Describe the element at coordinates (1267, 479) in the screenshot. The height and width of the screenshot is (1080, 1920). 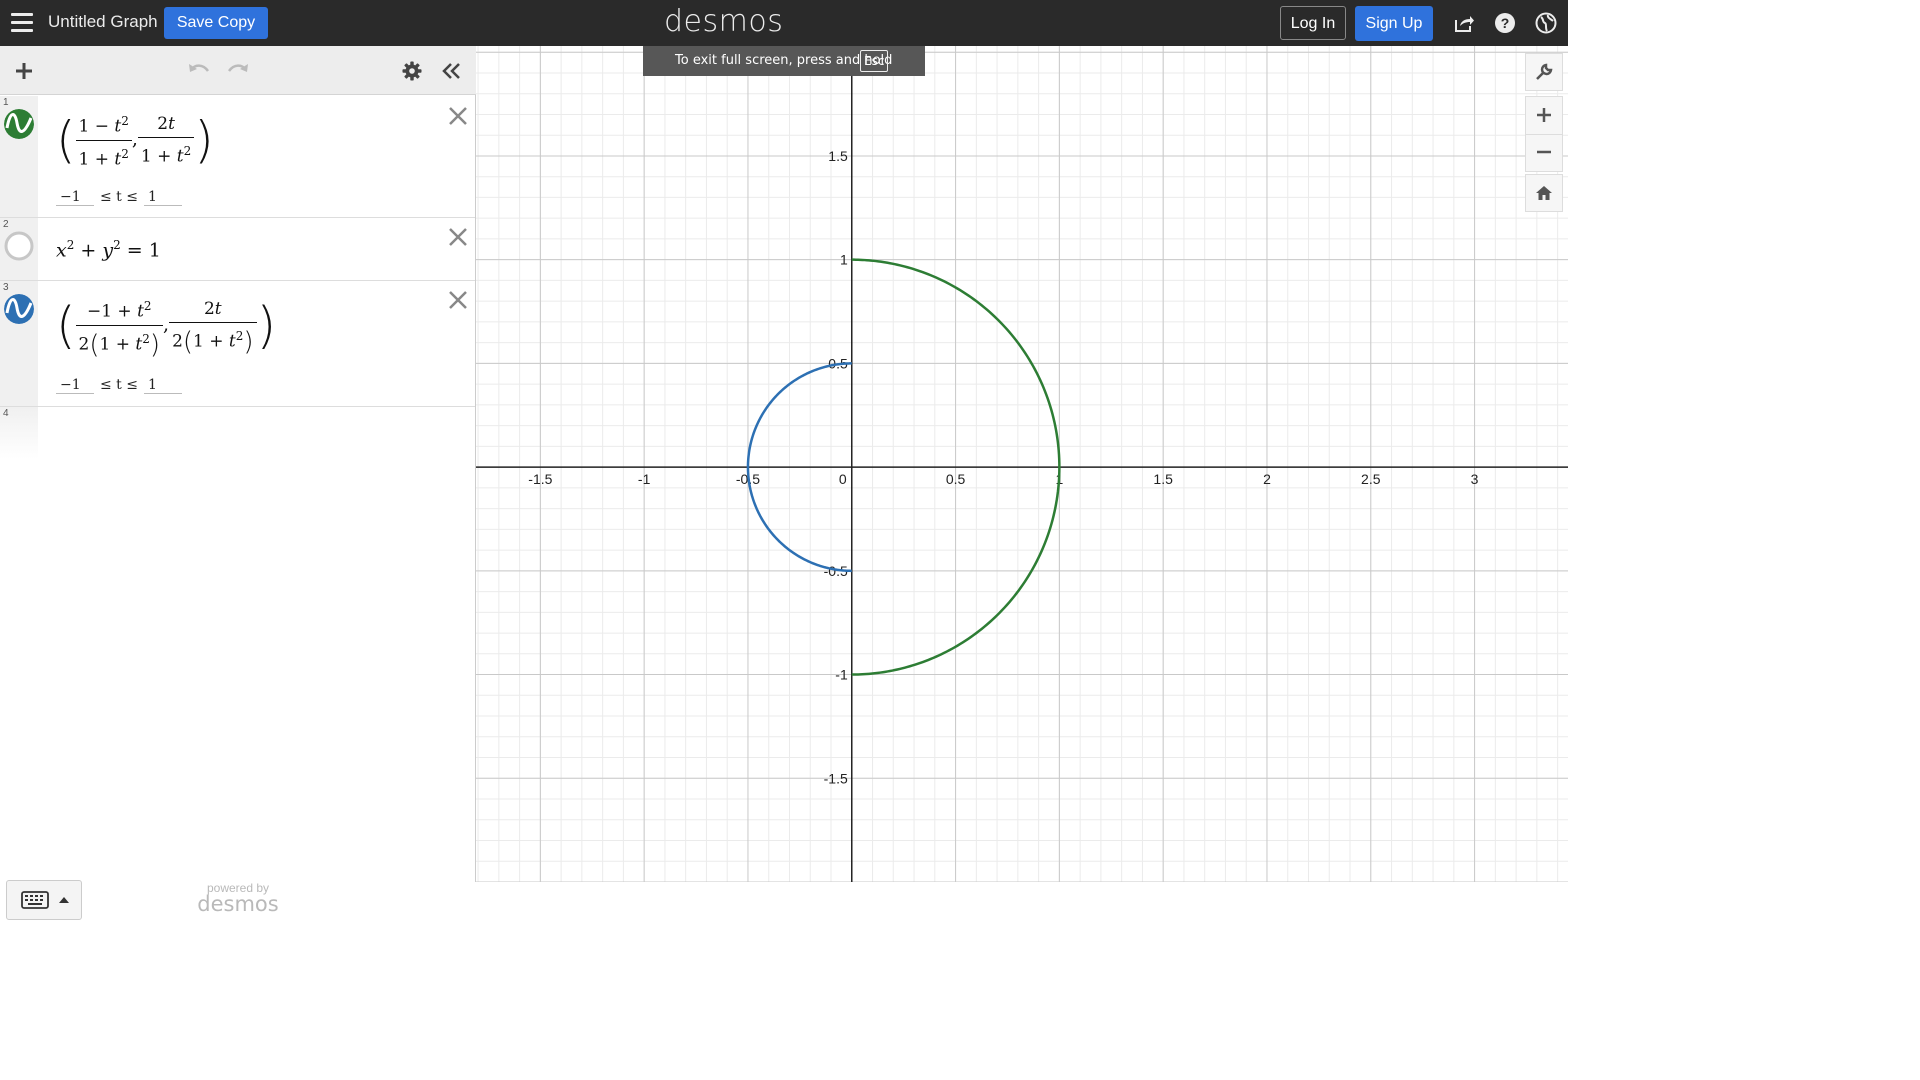
I see `x-tick-label: 2` at that location.